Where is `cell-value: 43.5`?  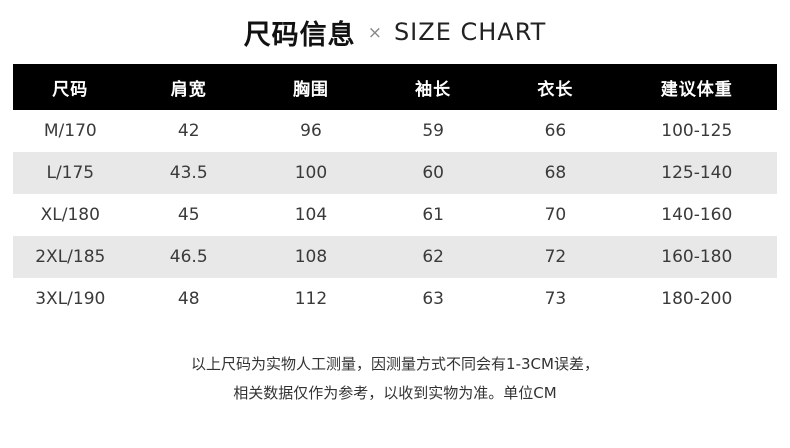 cell-value: 43.5 is located at coordinates (188, 173).